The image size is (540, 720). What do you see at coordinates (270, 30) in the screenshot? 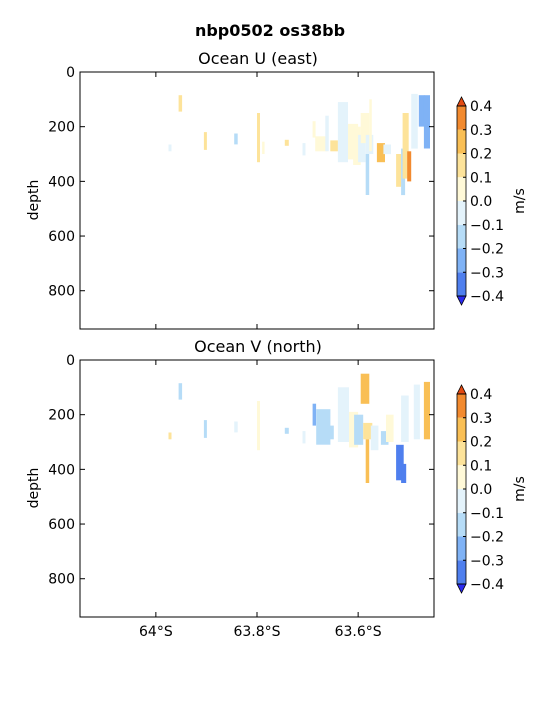
I see `figure-suptitle: nbp0502 os38bb` at bounding box center [270, 30].